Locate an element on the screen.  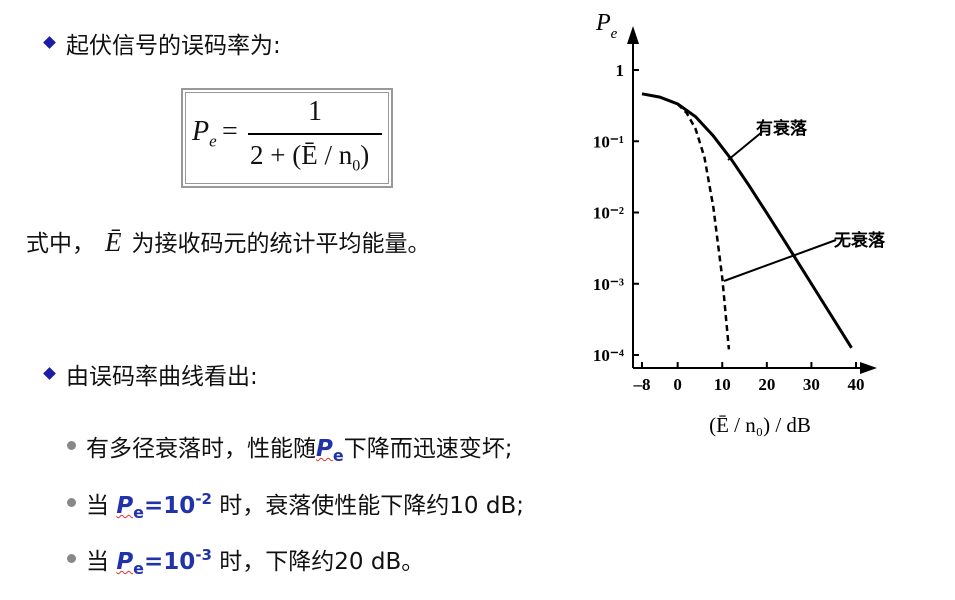
point-2: 当 Pe=10-3 时，下降约20 dB。 is located at coordinates (255, 560).